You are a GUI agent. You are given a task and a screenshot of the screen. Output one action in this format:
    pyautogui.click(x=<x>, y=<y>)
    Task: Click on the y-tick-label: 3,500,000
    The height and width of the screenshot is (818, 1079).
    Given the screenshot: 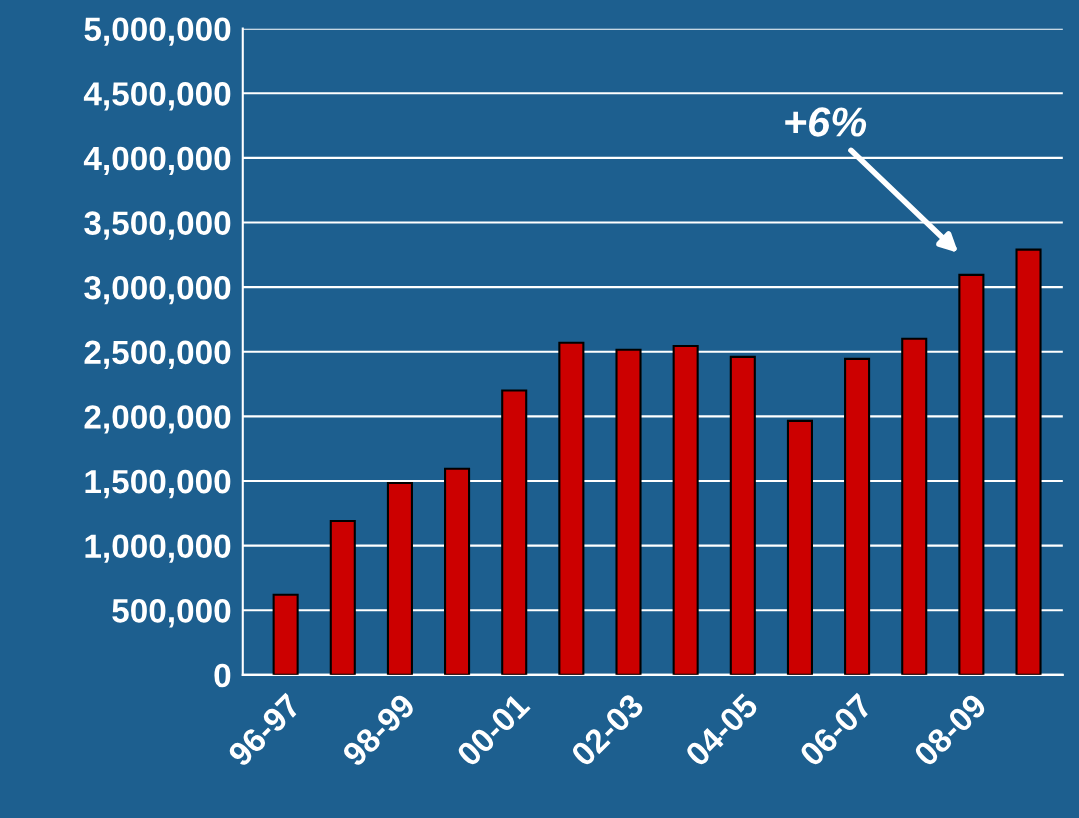 What is the action you would take?
    pyautogui.click(x=157, y=225)
    